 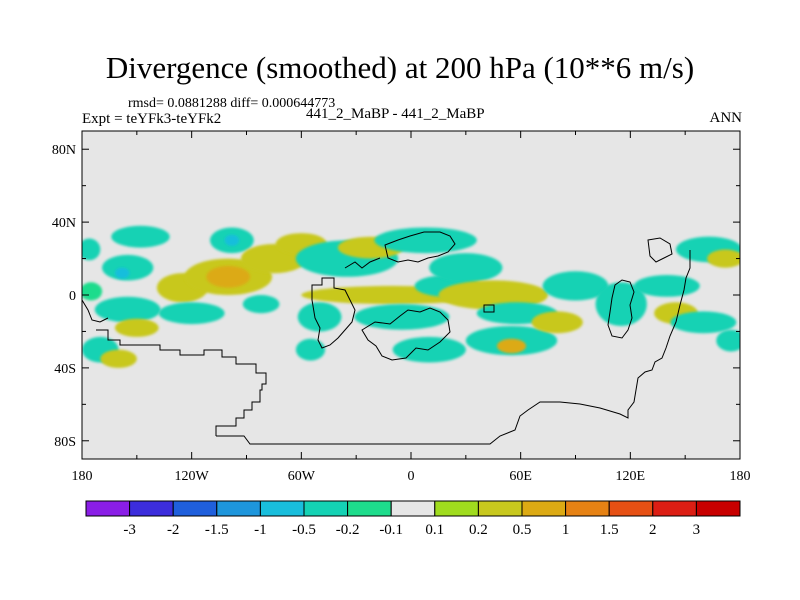 What do you see at coordinates (217, 530) in the screenshot?
I see `colorbar-label-2: -1.5` at bounding box center [217, 530].